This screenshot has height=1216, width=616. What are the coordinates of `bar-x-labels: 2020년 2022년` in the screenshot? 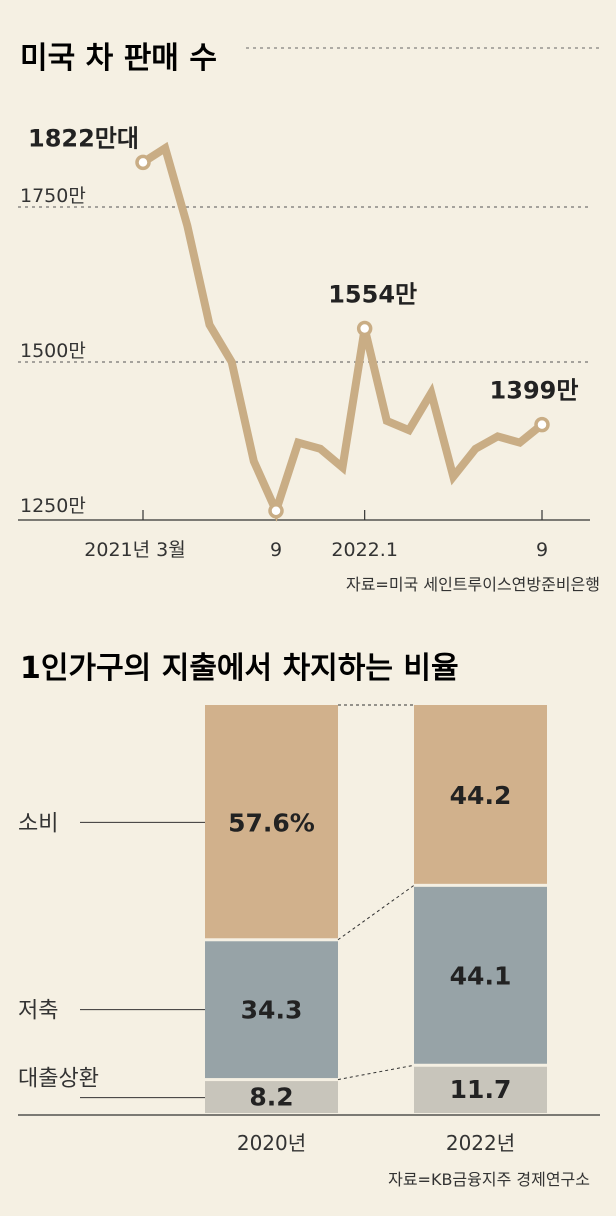 It's located at (376, 1143).